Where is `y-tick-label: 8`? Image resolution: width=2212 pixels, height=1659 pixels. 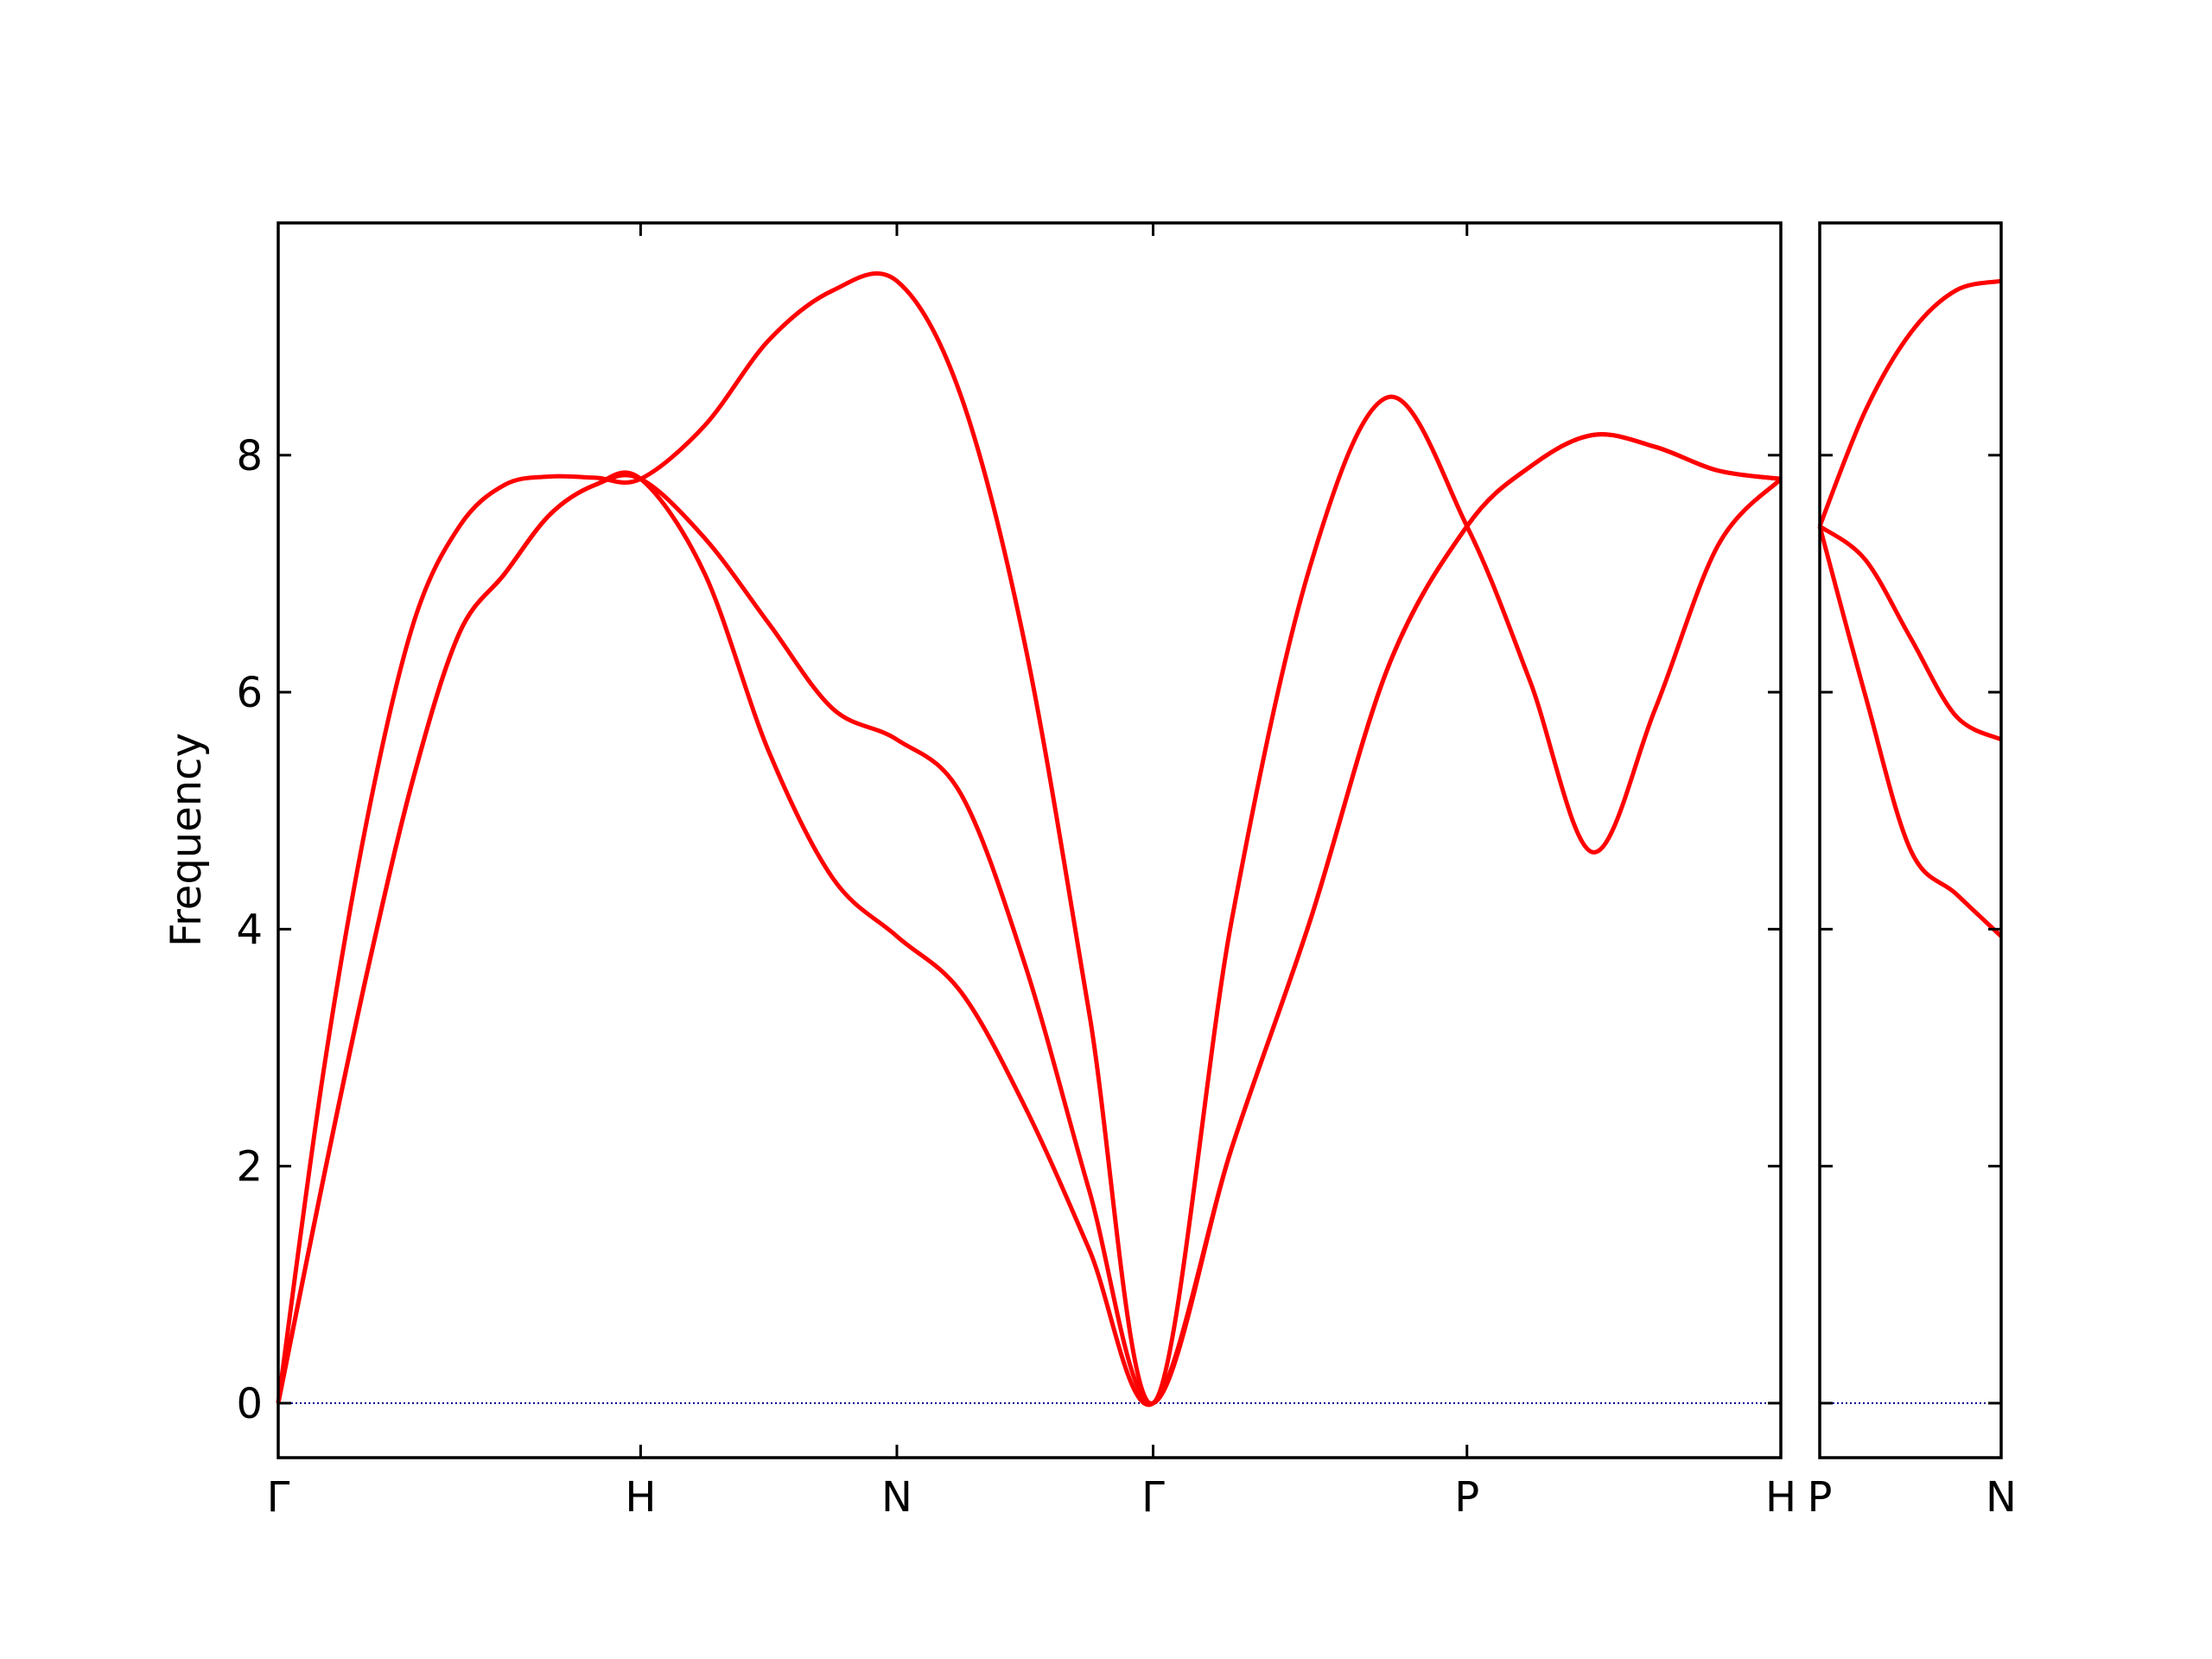
y-tick-label: 8 is located at coordinates (249, 456).